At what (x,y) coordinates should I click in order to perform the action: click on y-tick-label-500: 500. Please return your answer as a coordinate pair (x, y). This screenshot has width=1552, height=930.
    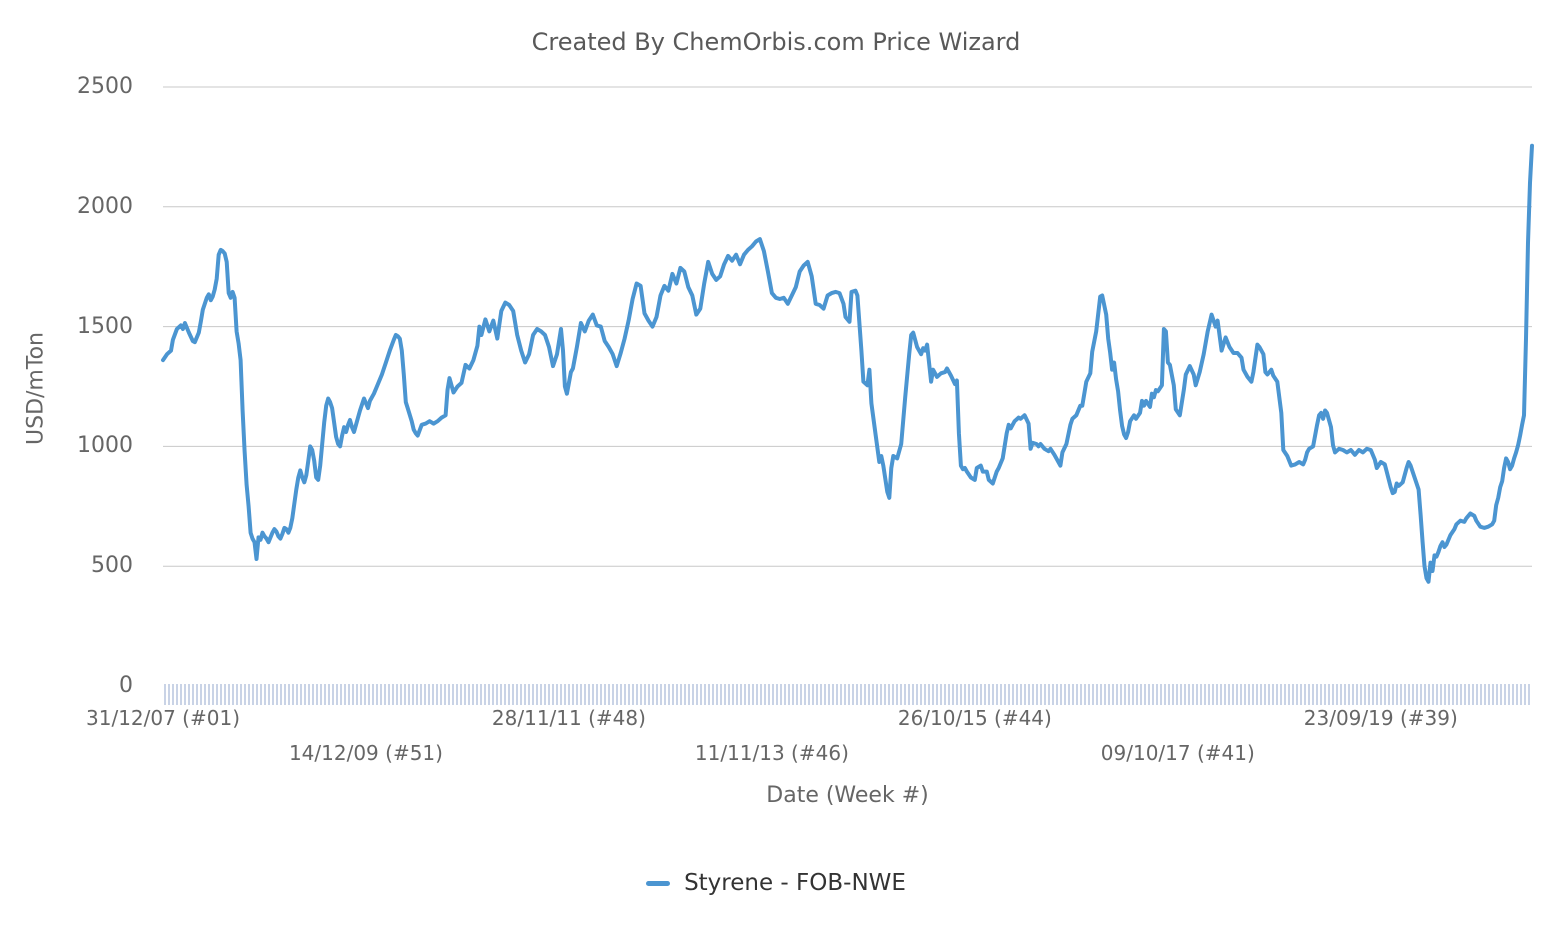
    Looking at the image, I should click on (112, 566).